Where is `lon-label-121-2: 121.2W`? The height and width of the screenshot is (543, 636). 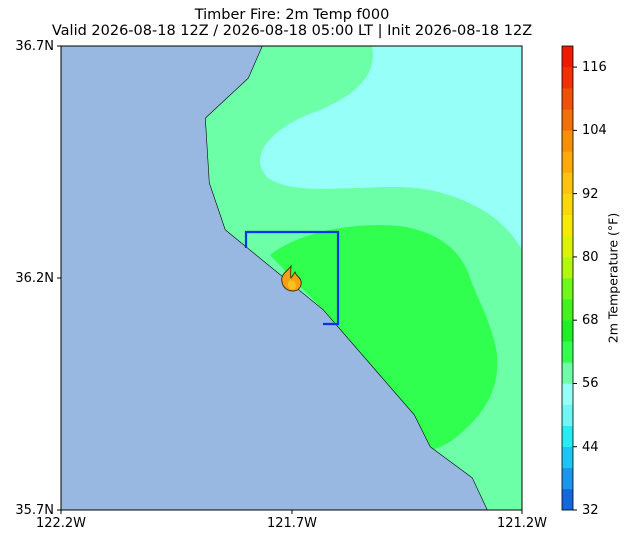
lon-label-121-2: 121.2W is located at coordinates (522, 523).